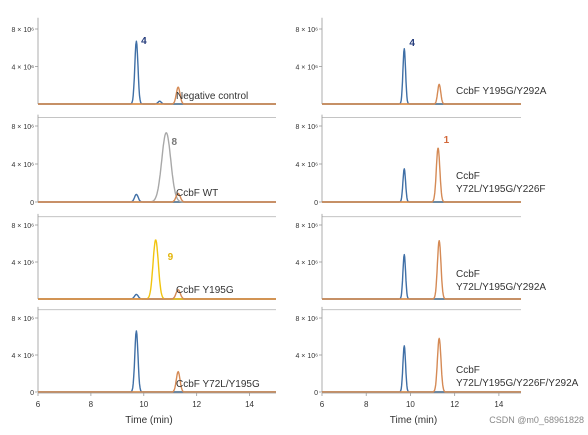 Image resolution: width=588 pixels, height=435 pixels. I want to click on trace-label: CcbF Y195G, so click(205, 290).